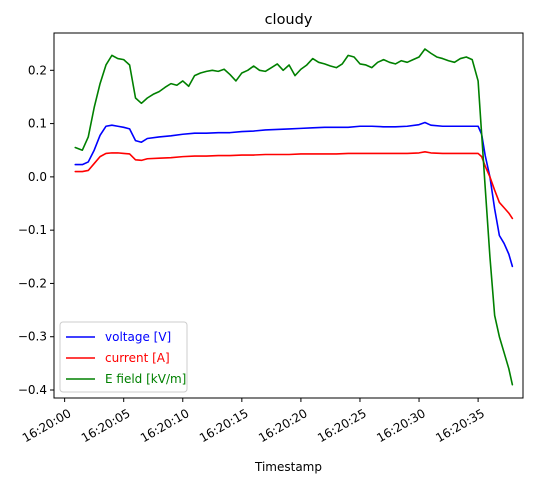  What do you see at coordinates (145, 379) in the screenshot?
I see `legend-label: E field [kV/m]` at bounding box center [145, 379].